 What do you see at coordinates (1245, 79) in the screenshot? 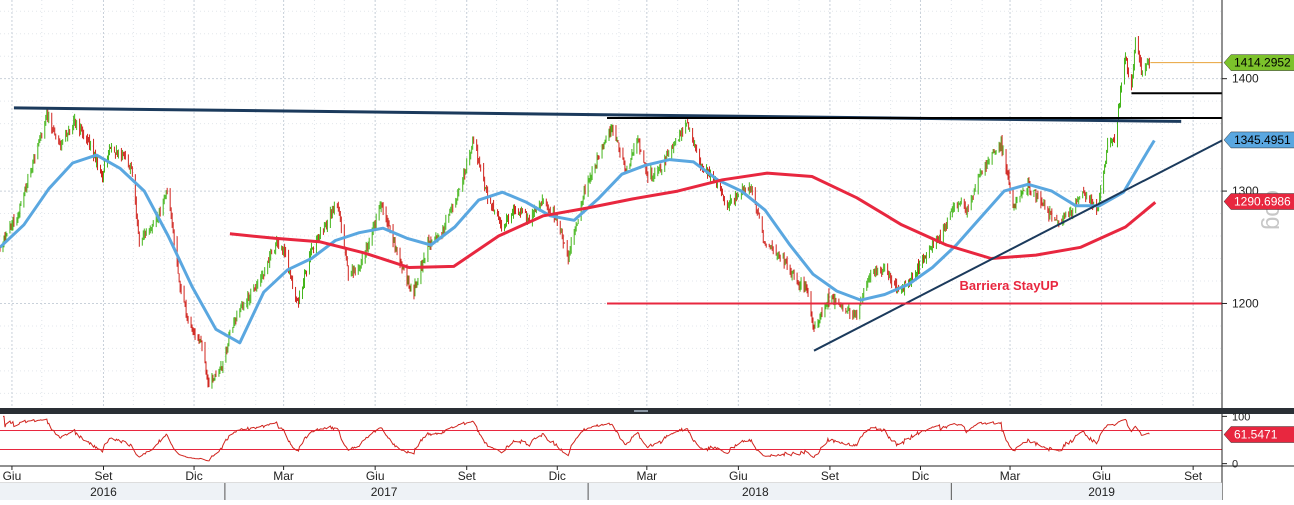
I see `y-tick-label: 1400` at bounding box center [1245, 79].